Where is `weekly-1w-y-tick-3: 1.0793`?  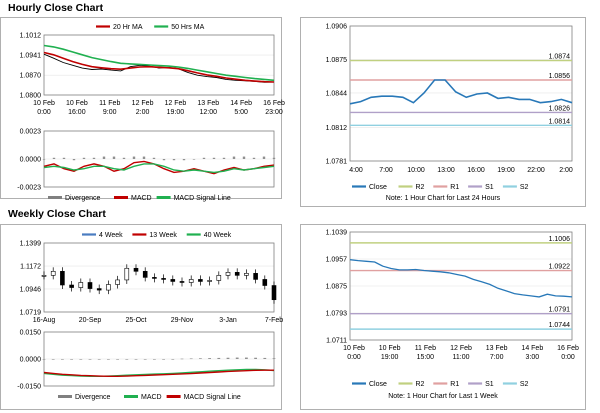
weekly-1w-y-tick-3: 1.0793 is located at coordinates (337, 314).